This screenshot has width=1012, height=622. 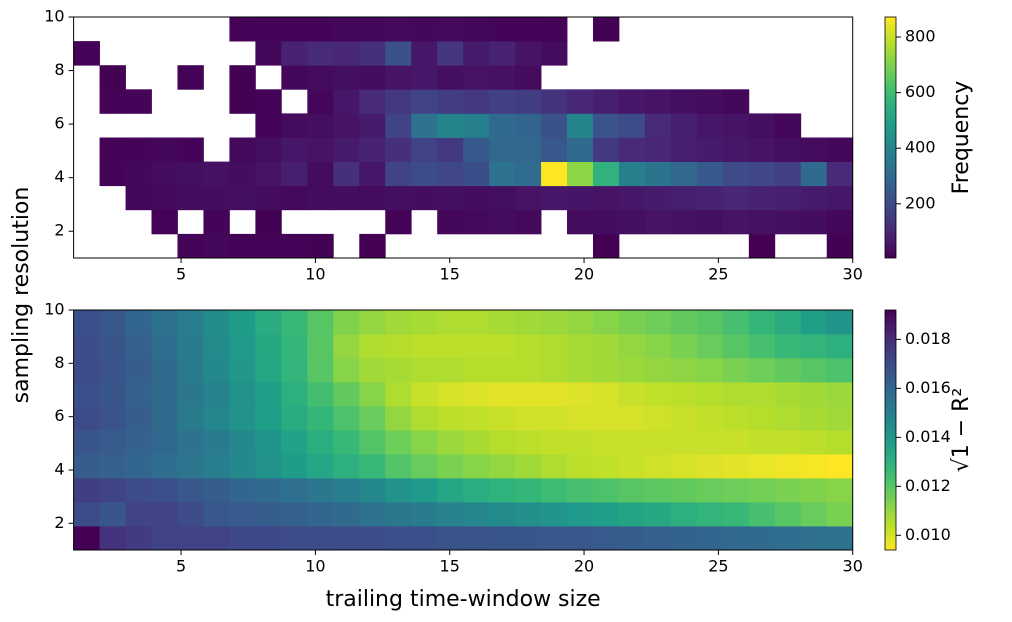 I want to click on colorbar-label: √1 − R², so click(x=961, y=430).